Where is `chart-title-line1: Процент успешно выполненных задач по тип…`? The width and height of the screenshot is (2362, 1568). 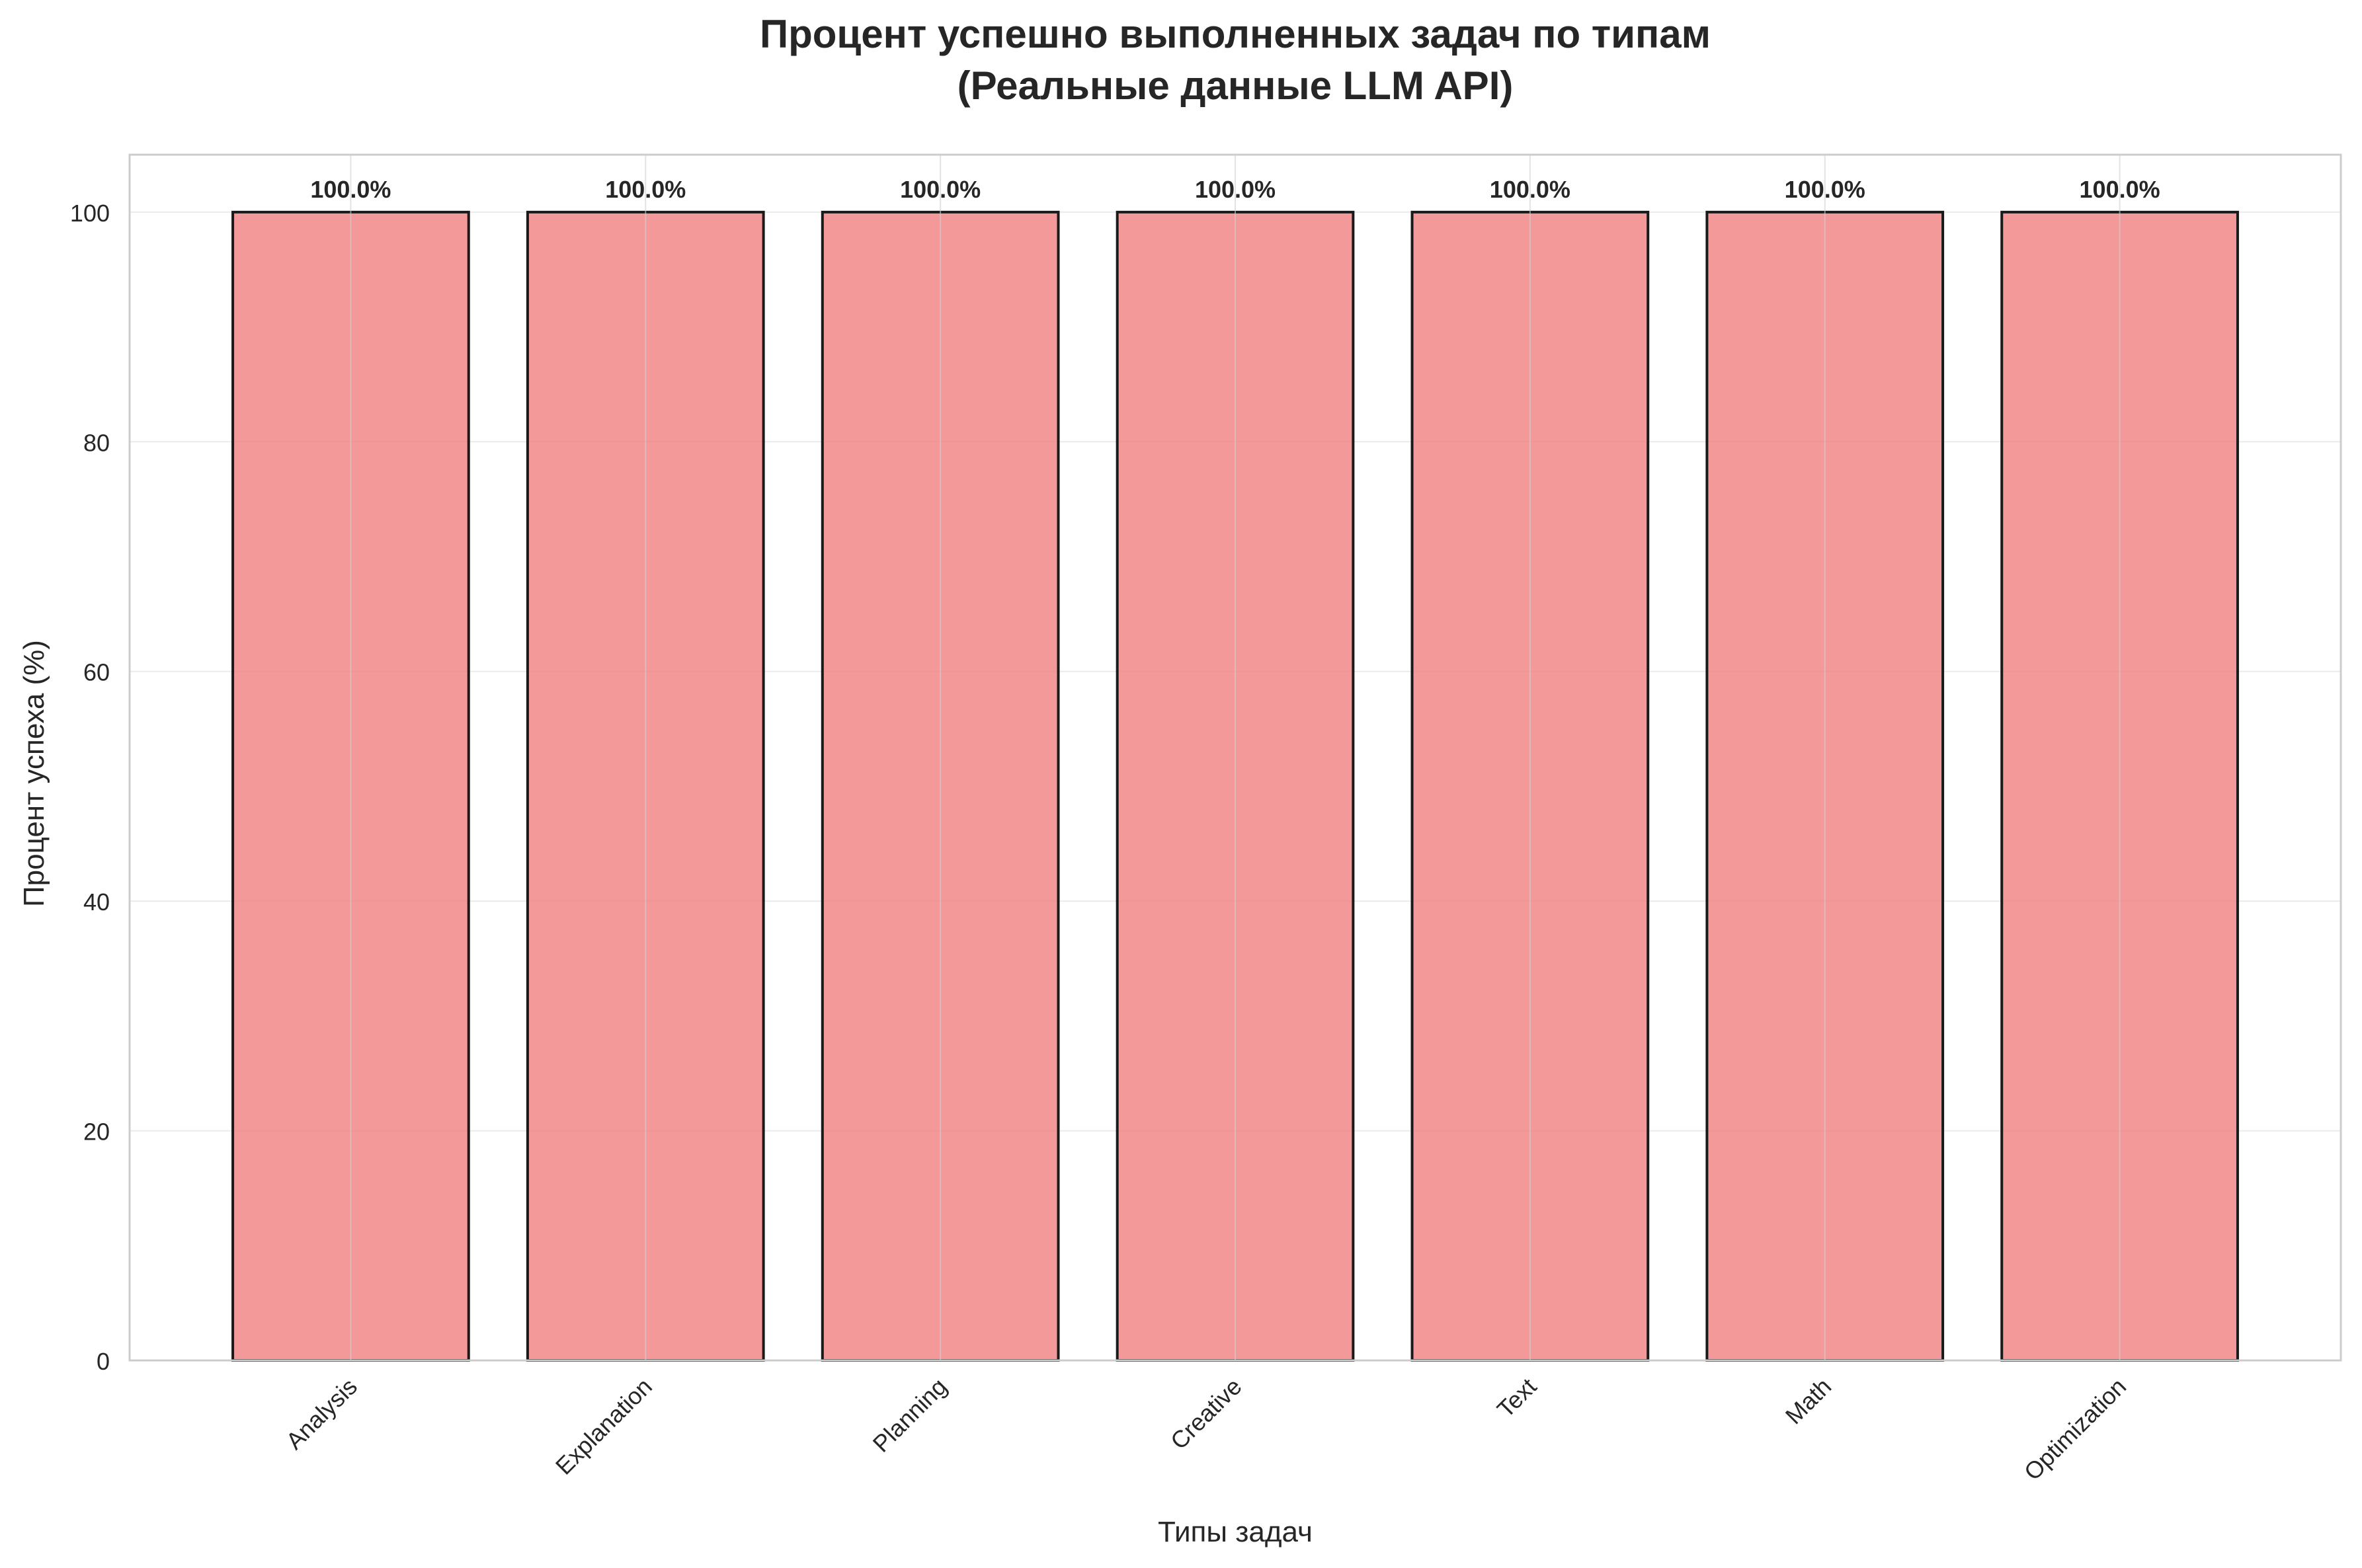 chart-title-line1: Процент успешно выполненных задач по тип… is located at coordinates (1235, 34).